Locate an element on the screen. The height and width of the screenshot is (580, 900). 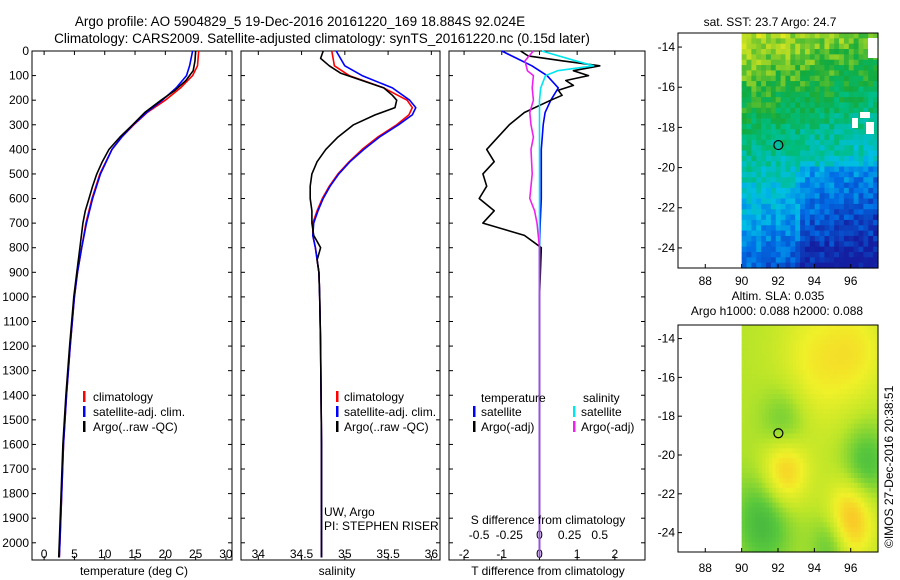
difference-x-label: T difference from climatology is located at coordinates (548, 571).